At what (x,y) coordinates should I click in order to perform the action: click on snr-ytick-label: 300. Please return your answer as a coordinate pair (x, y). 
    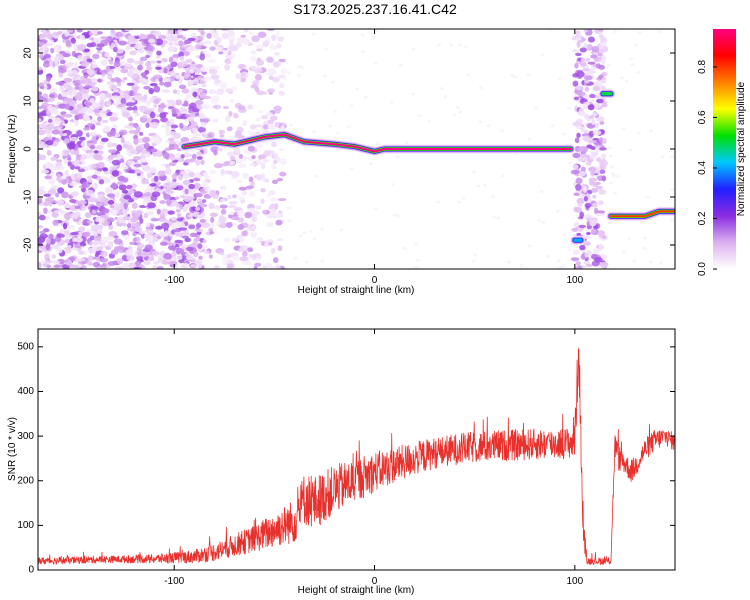
    Looking at the image, I should click on (25, 436).